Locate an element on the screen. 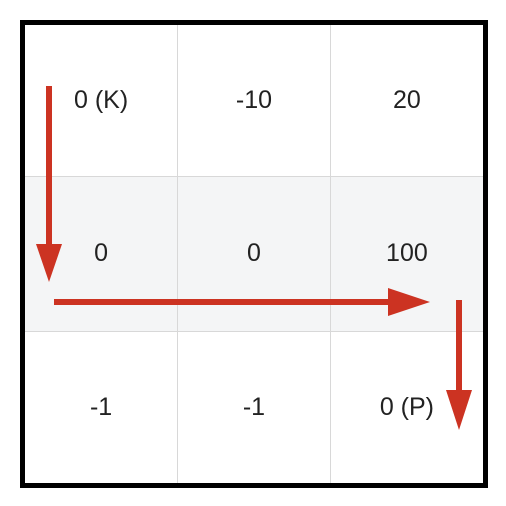 This screenshot has height=506, width=506. grid-cell: -10 is located at coordinates (254, 101).